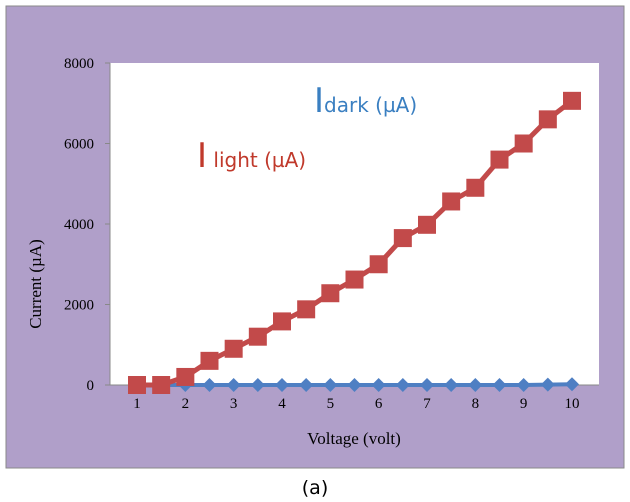 Image resolution: width=630 pixels, height=502 pixels. Describe the element at coordinates (379, 404) in the screenshot. I see `x-tick-label: 6` at that location.